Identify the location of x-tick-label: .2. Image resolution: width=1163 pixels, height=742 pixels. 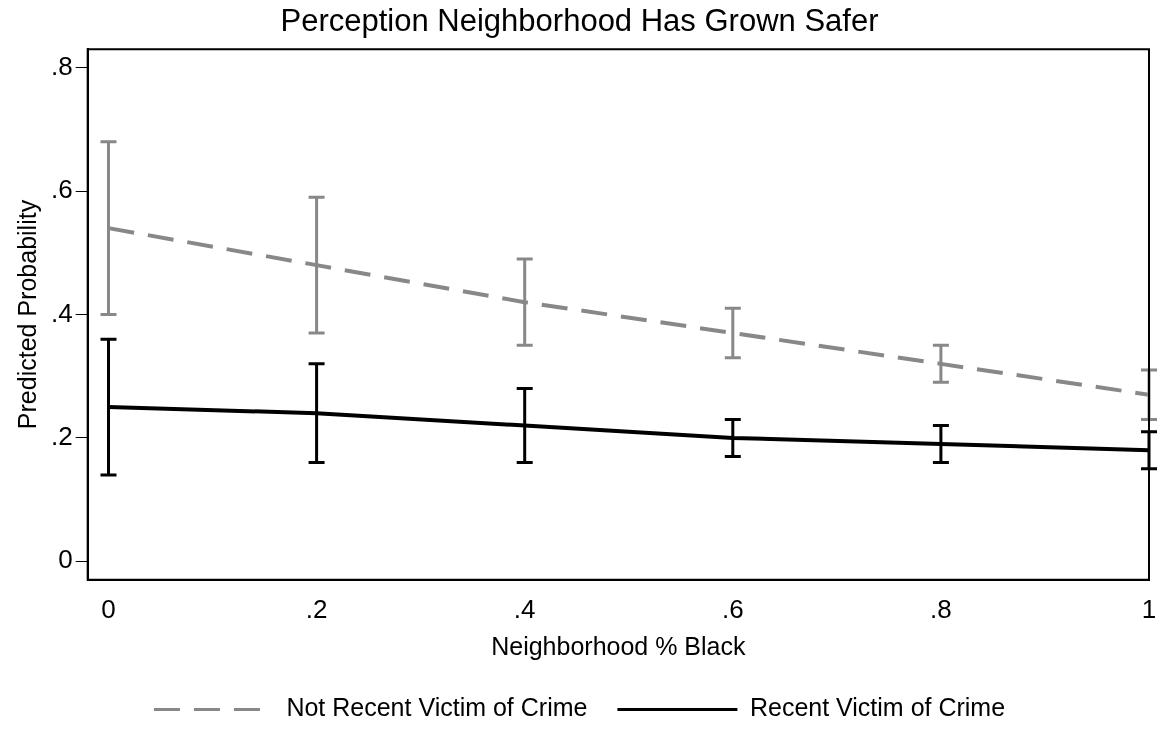
(316, 608).